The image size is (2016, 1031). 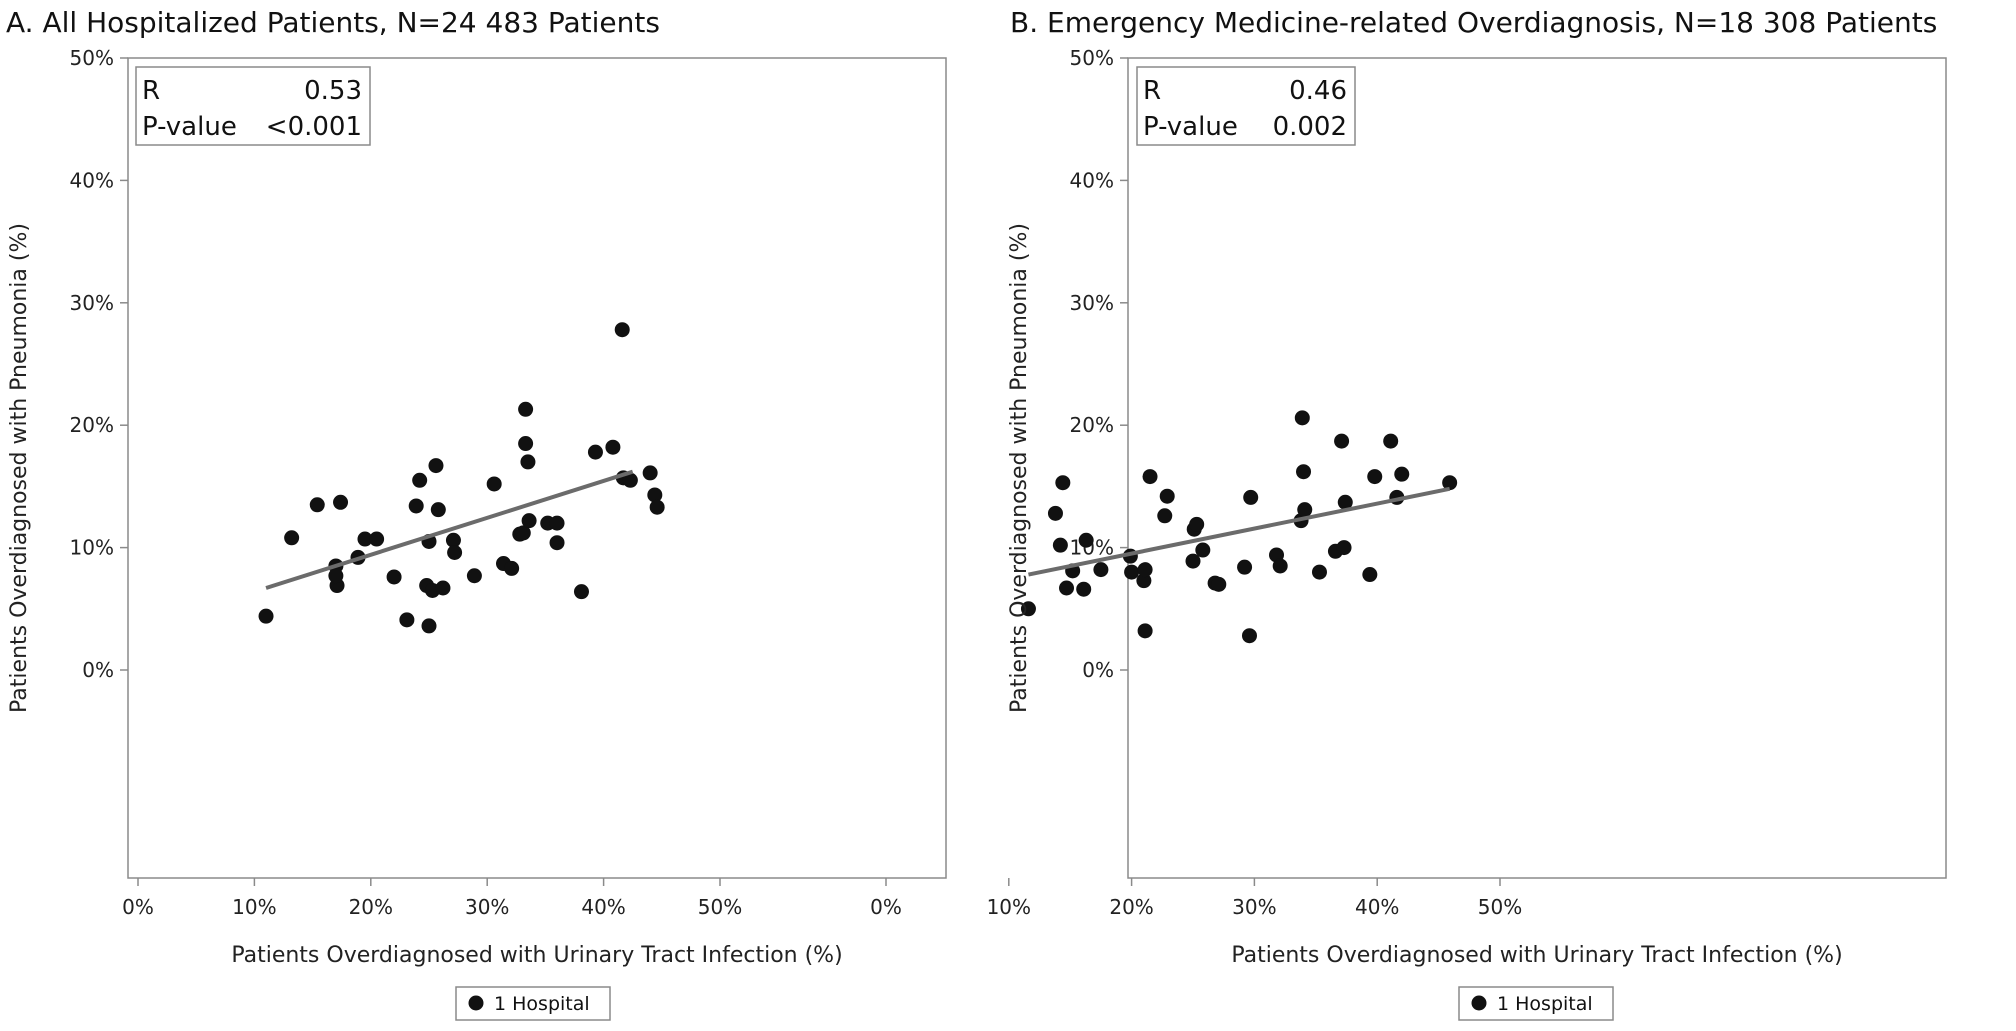 I want to click on panel-b-x-tick-label: 50%, so click(x=1500, y=907).